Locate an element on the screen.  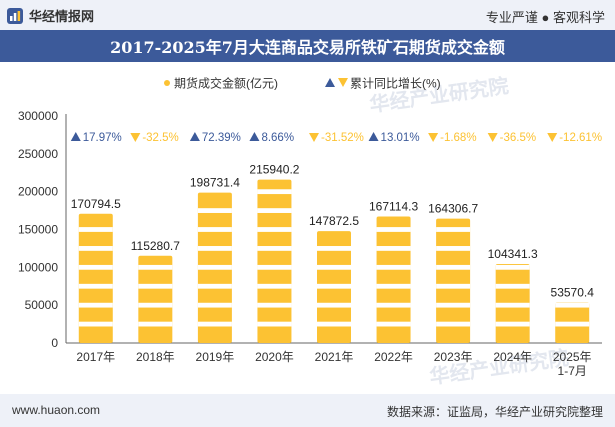
y-tick-label: 50000 is located at coordinates (42, 305).